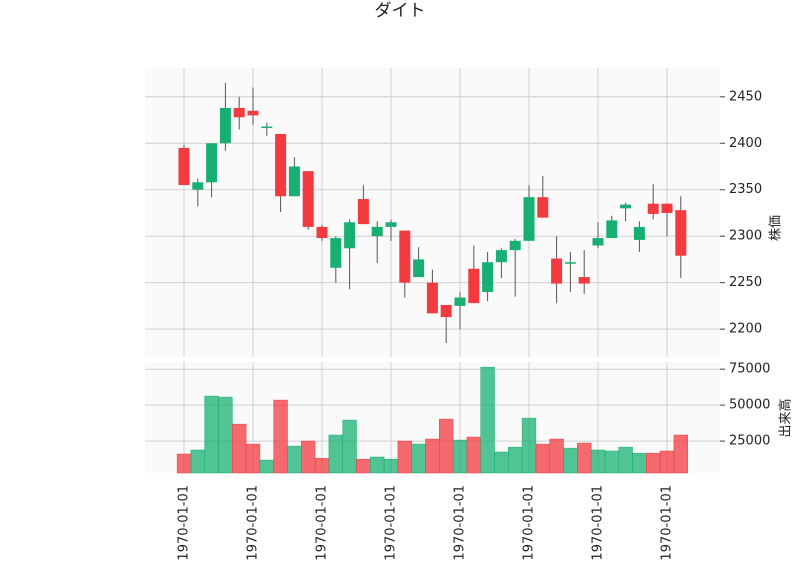  I want to click on y-tick-label: 2400, so click(745, 143).